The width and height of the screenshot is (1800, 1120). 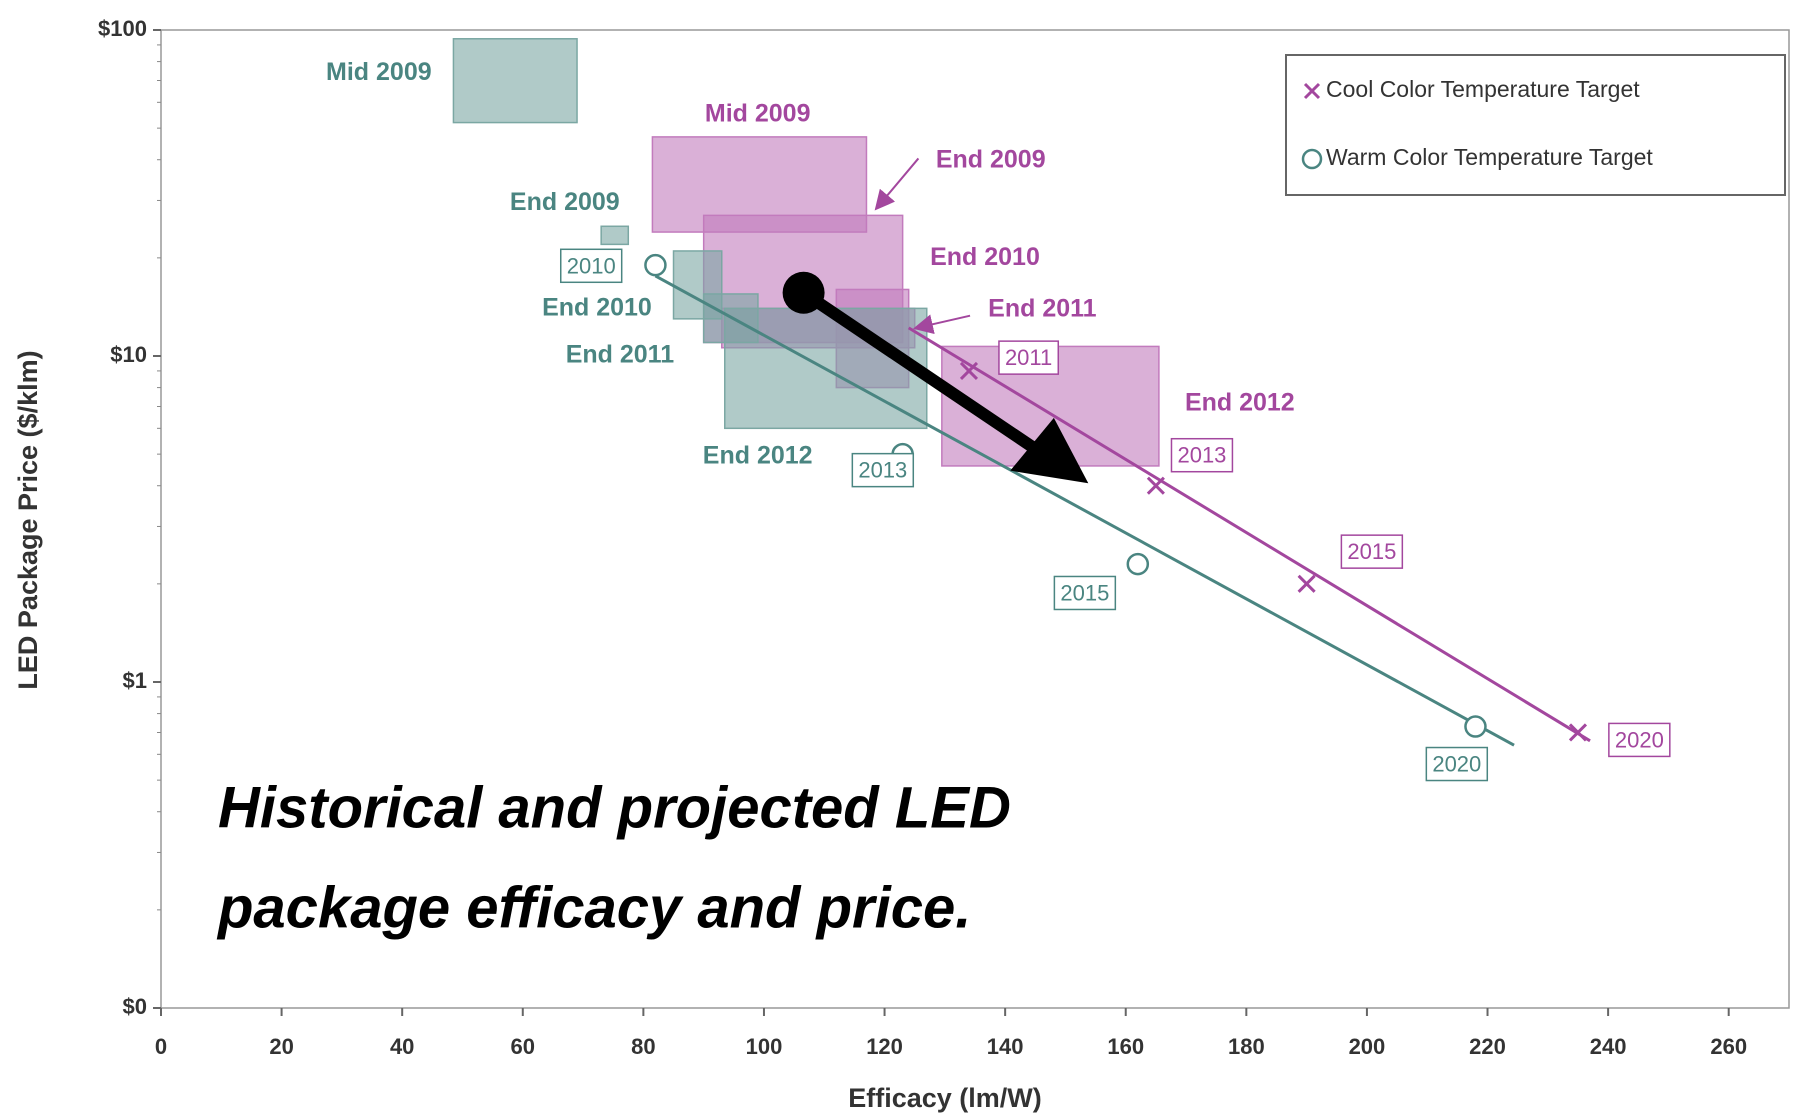 What do you see at coordinates (128, 354) in the screenshot?
I see `y-tick-label: $10` at bounding box center [128, 354].